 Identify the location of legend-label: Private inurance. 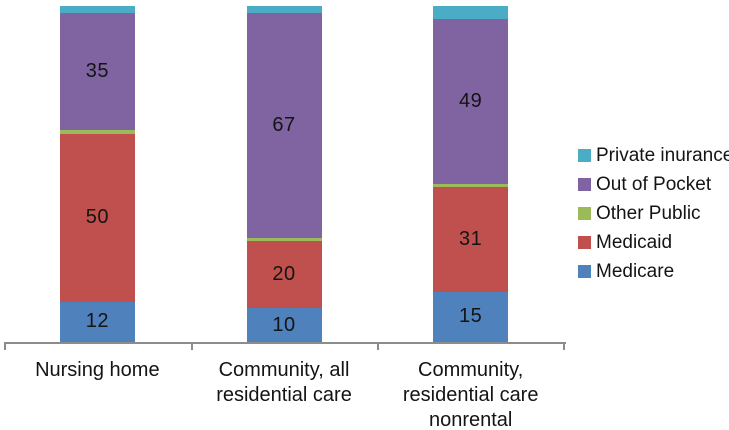
(662, 155).